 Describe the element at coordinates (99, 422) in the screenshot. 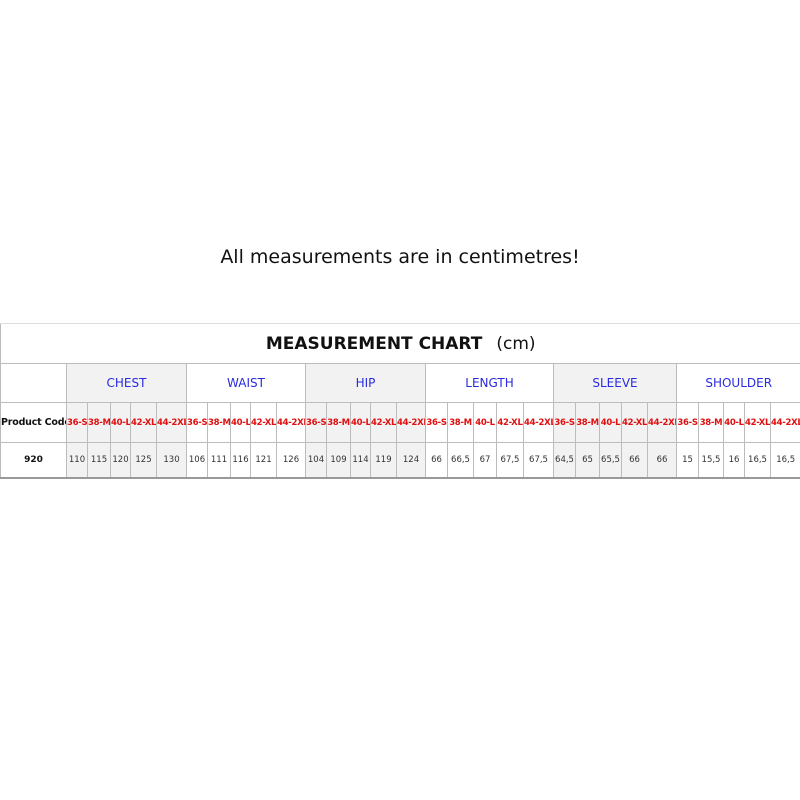

I see `size-label-chest: 38-M` at that location.